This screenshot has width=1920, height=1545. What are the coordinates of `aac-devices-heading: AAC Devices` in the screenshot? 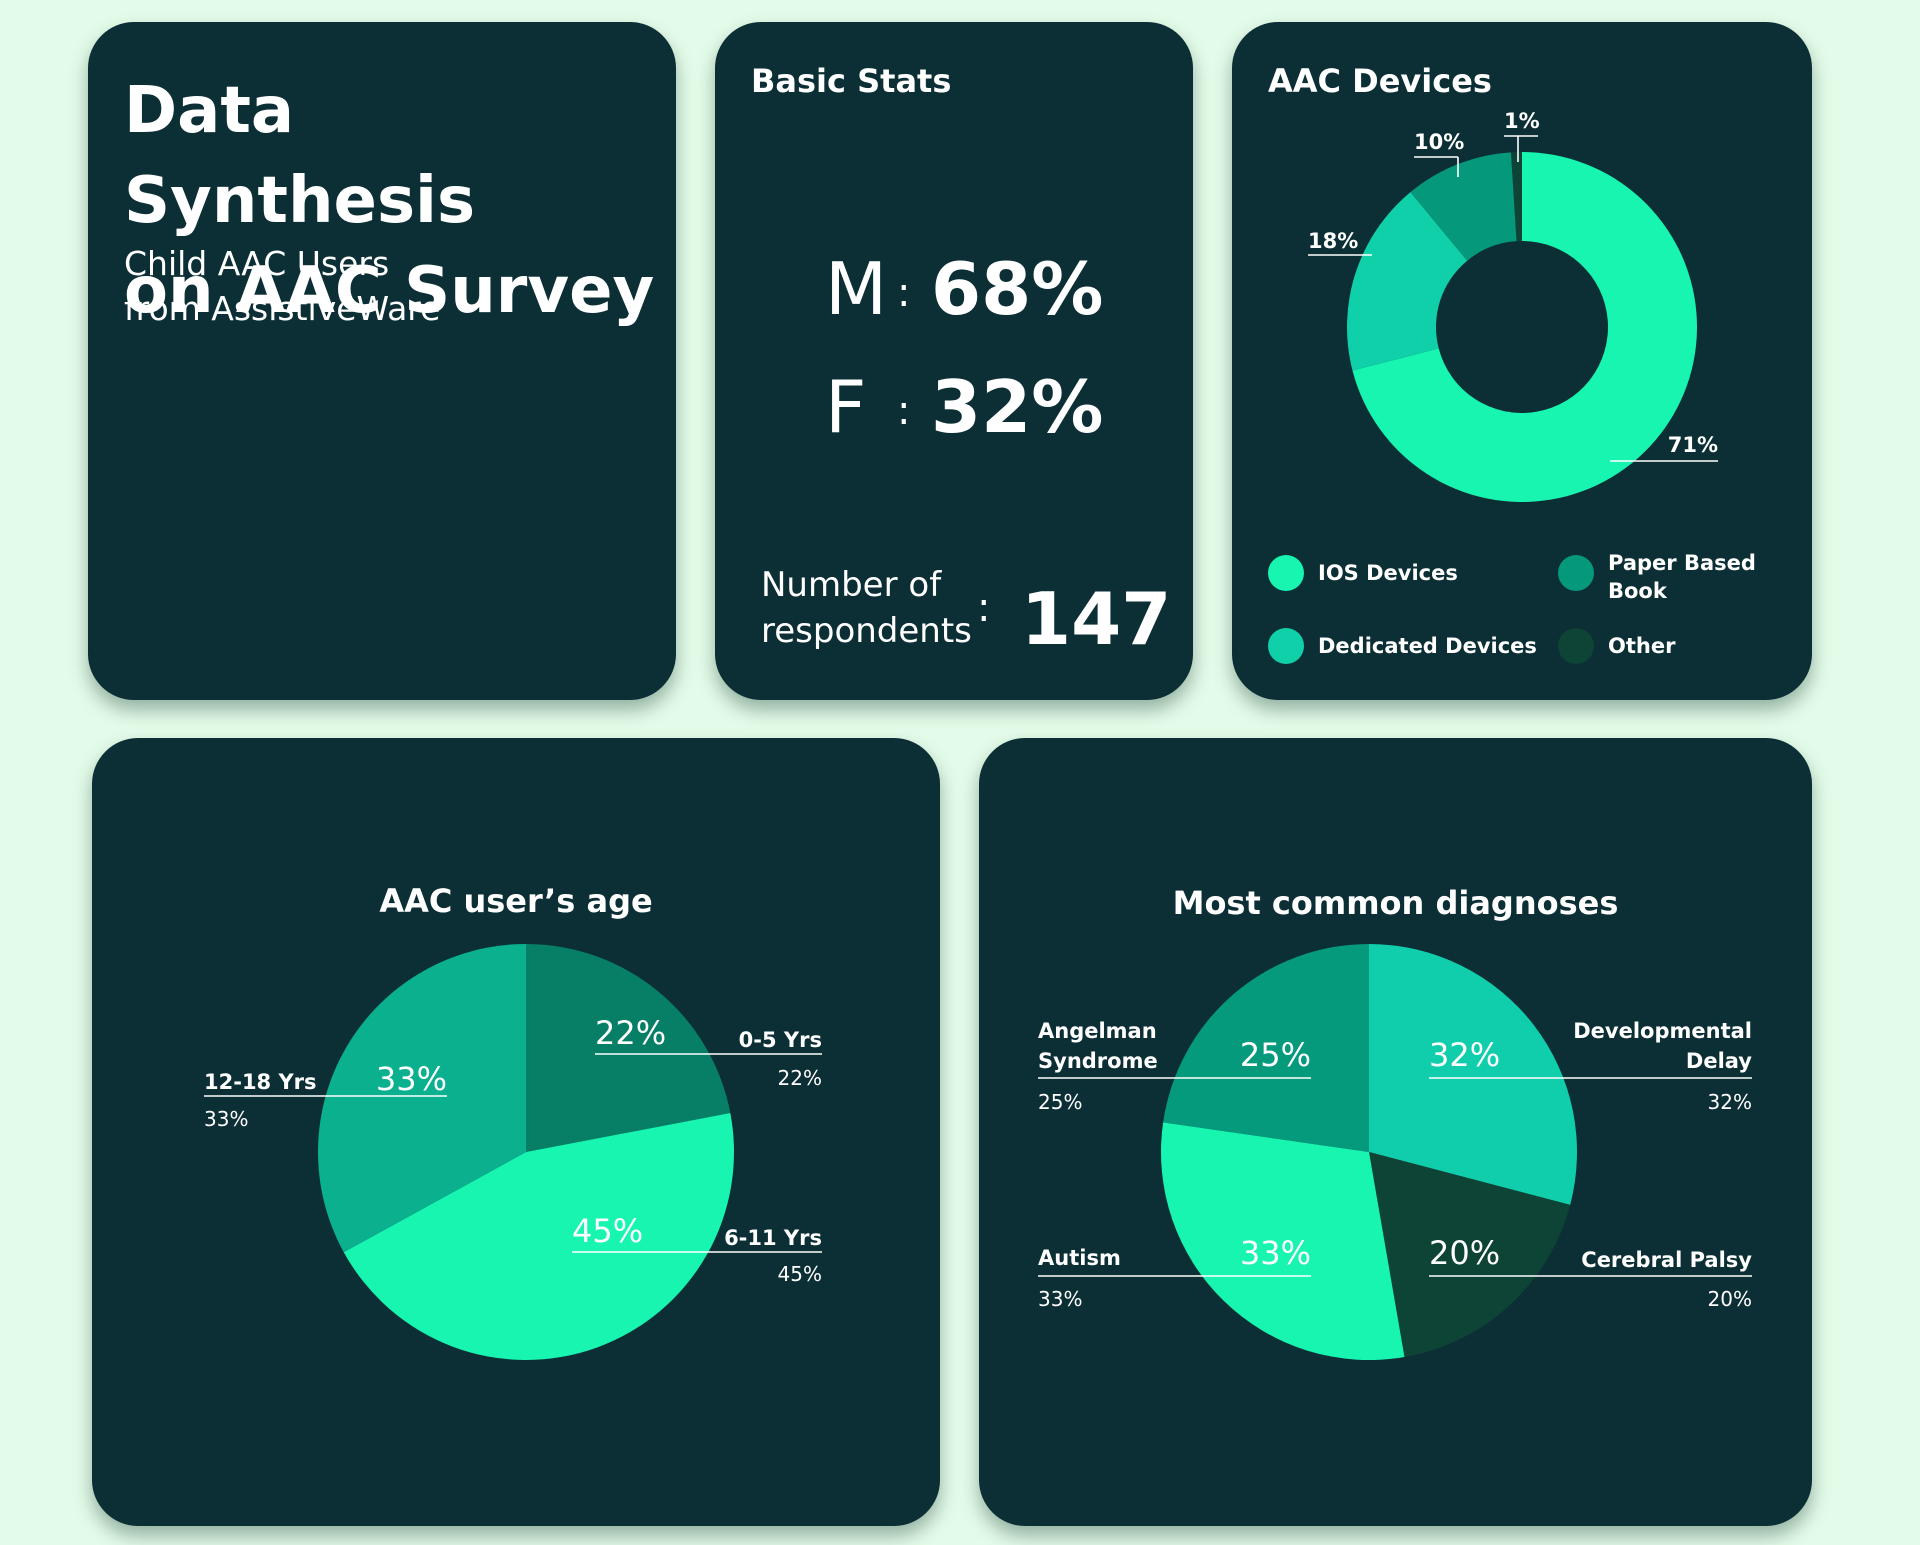 It's located at (1380, 81).